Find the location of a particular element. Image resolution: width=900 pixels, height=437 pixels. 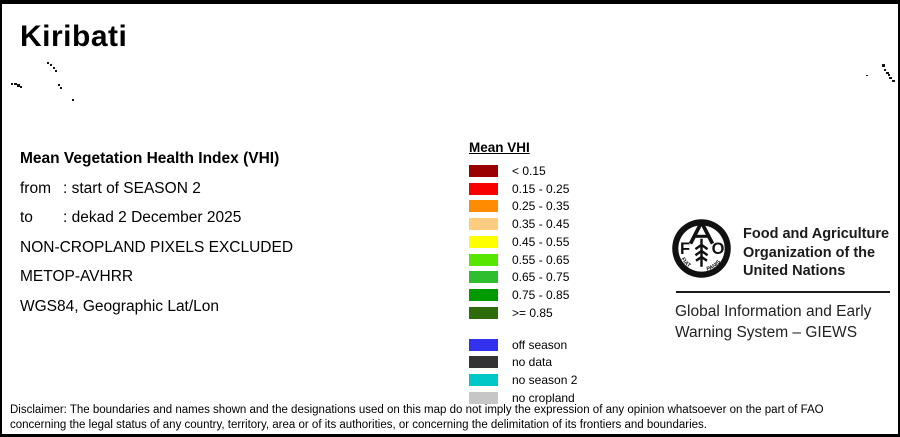

fao-org-line-1: Food and Agriculture is located at coordinates (816, 234).